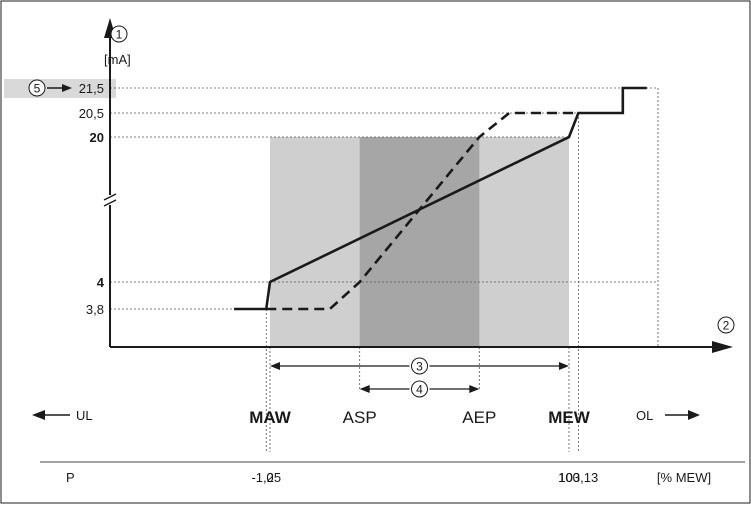 This screenshot has height=509, width=751. I want to click on label-asp: ASP, so click(360, 417).